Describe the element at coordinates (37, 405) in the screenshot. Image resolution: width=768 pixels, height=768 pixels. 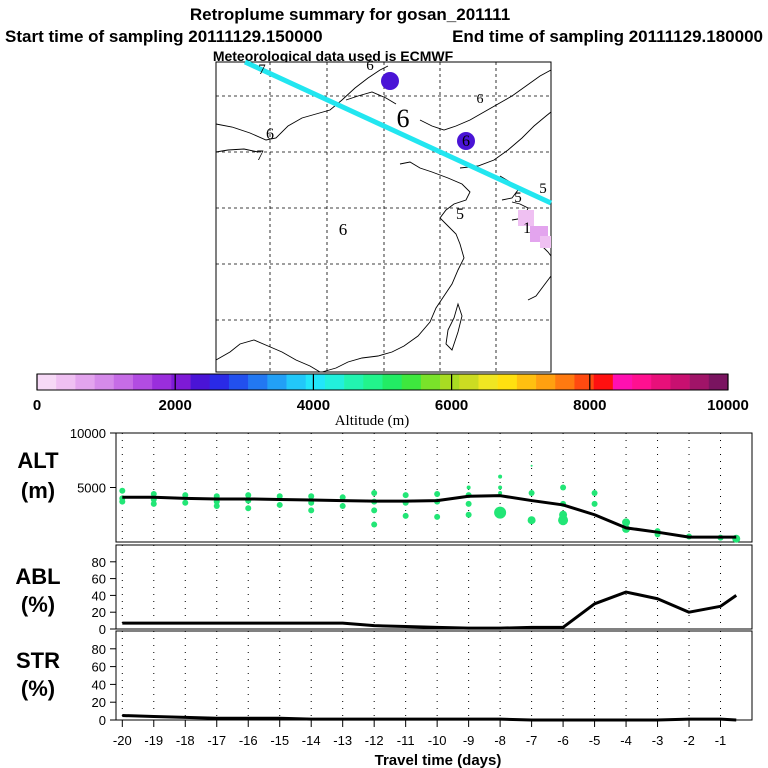
I see `colorbar-tick-label: 0` at that location.